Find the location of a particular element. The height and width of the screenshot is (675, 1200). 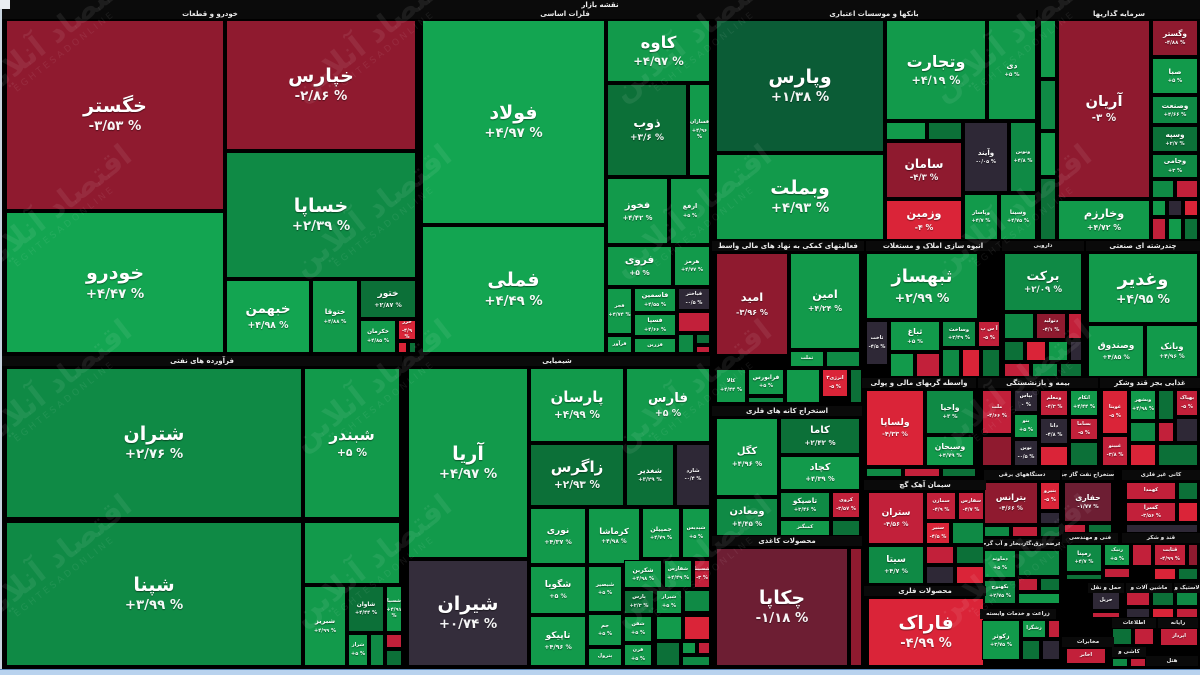

tile-اپرداز: اپرداز is located at coordinates (1179, 637).